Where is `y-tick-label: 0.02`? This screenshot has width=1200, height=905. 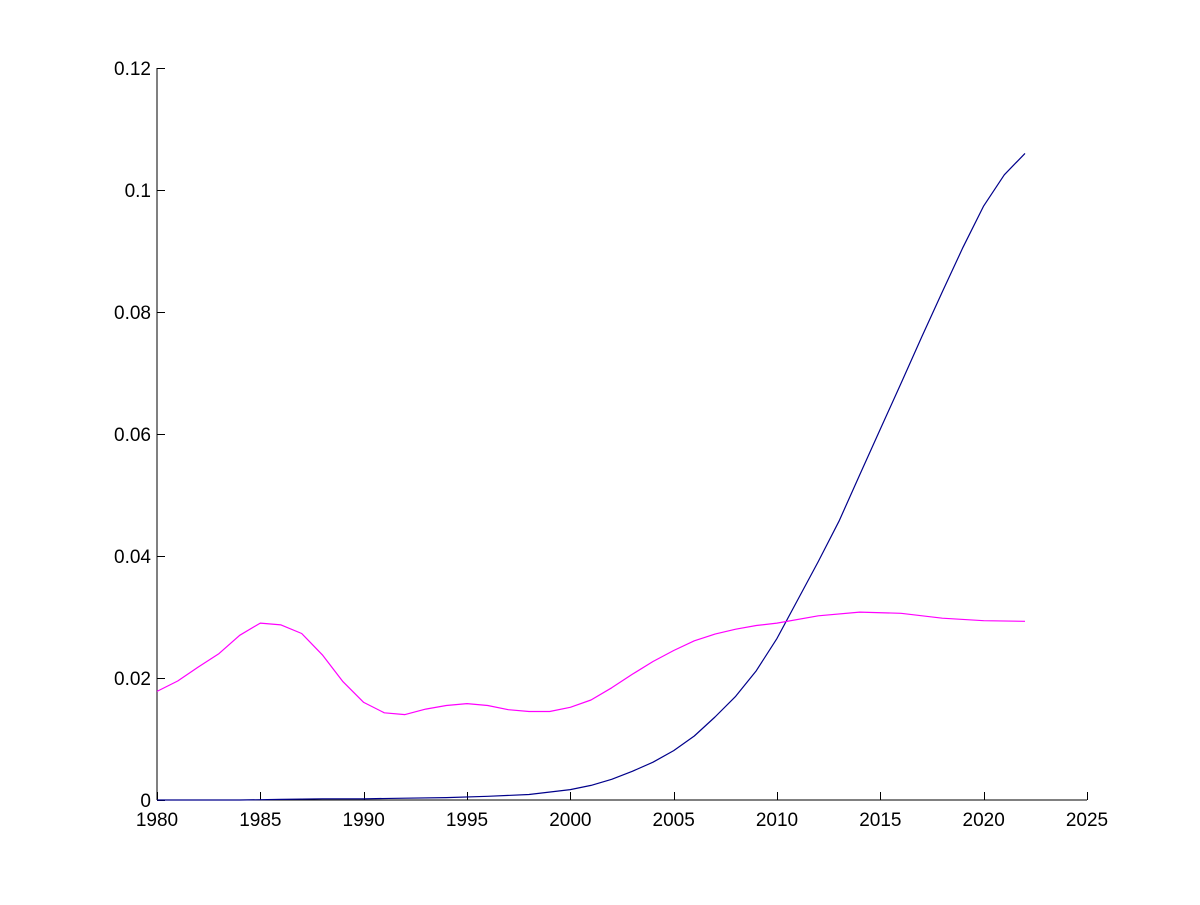
y-tick-label: 0.02 is located at coordinates (132, 679).